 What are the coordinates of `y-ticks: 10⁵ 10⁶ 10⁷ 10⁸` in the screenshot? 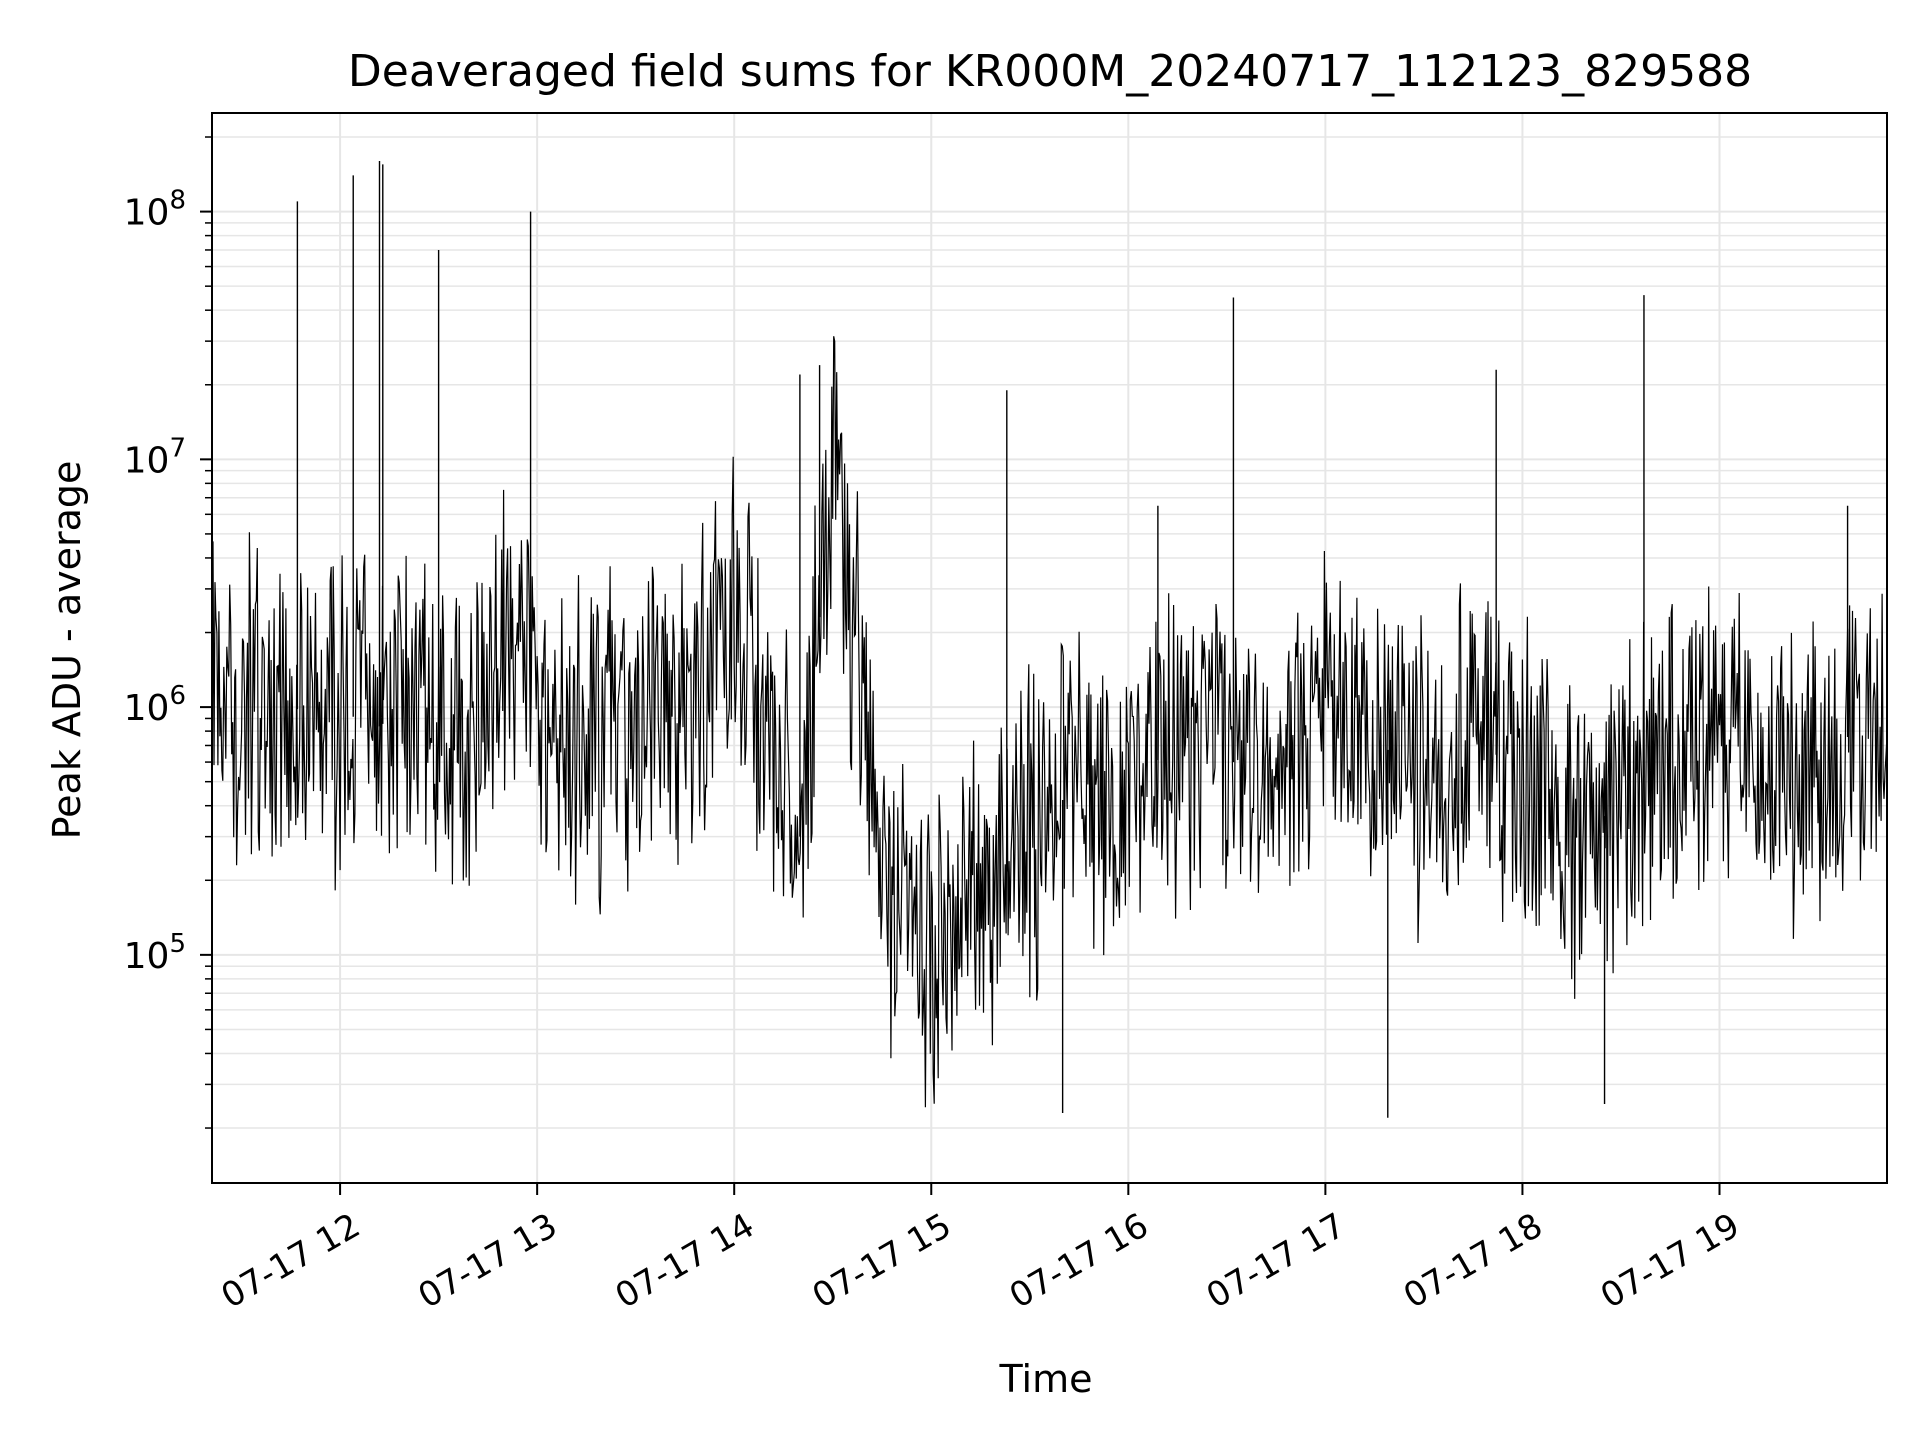 It's located at (168, 632).